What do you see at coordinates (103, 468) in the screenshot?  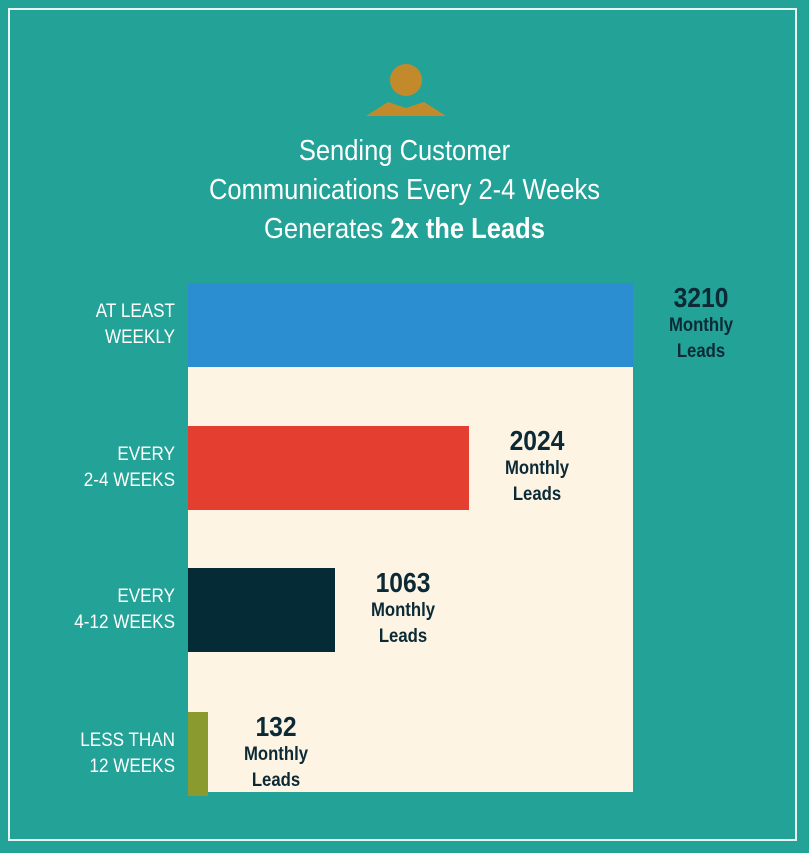 I see `category-label-1: EVERY 2-4 WEEKS` at bounding box center [103, 468].